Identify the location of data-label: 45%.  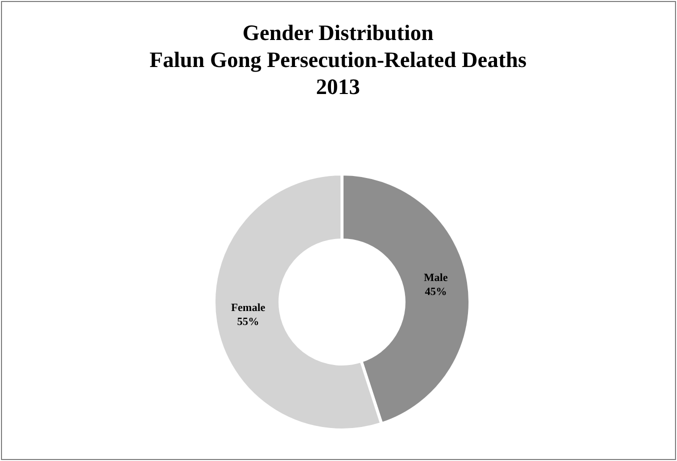
(435, 292).